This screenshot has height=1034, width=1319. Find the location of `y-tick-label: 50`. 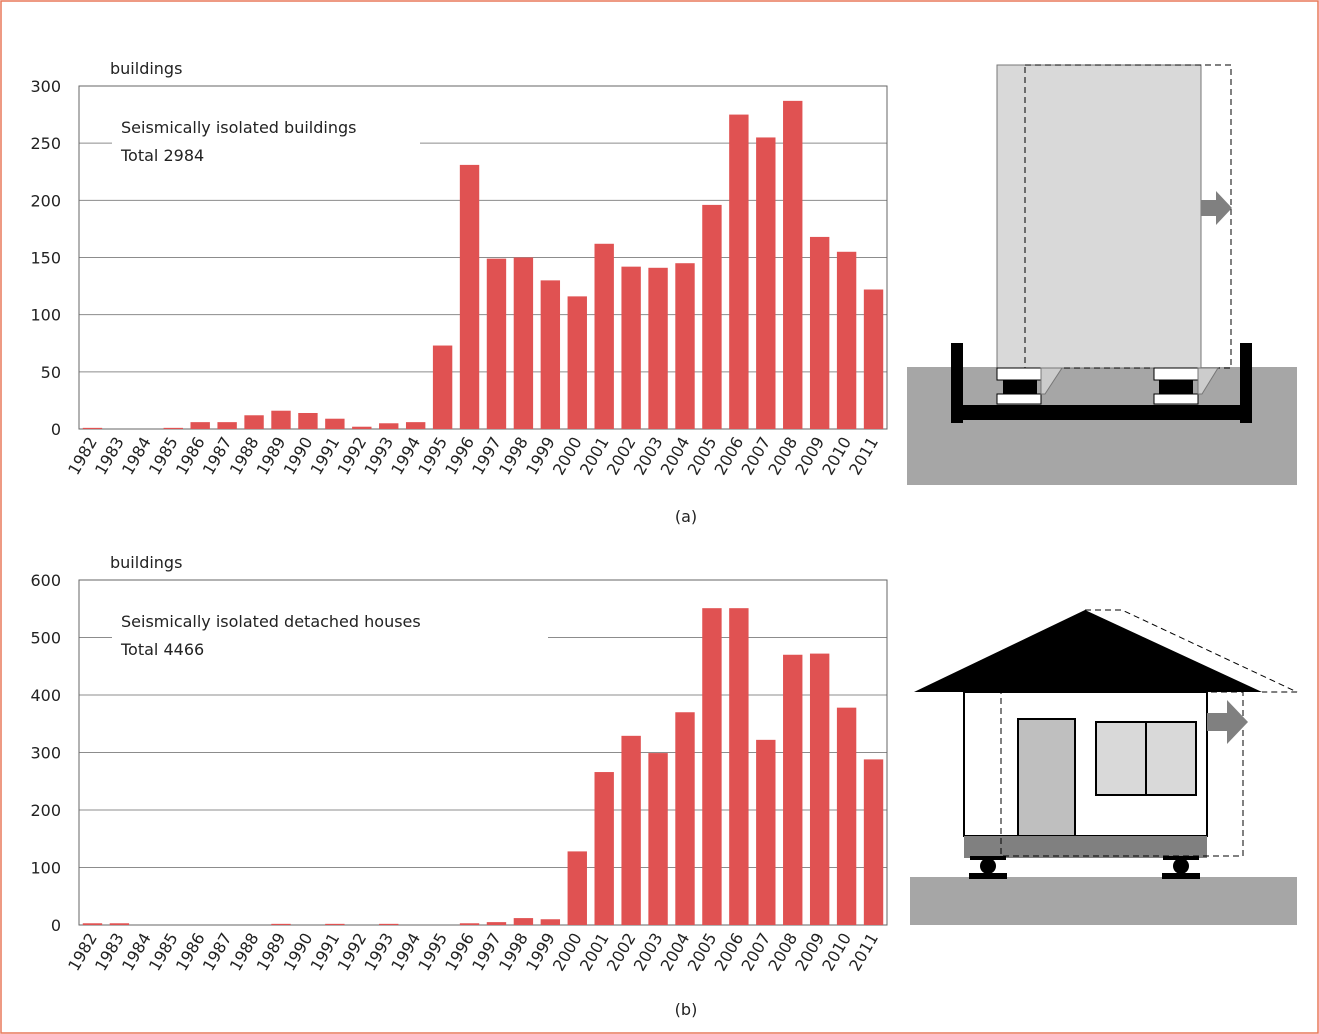

y-tick-label: 50 is located at coordinates (51, 372).